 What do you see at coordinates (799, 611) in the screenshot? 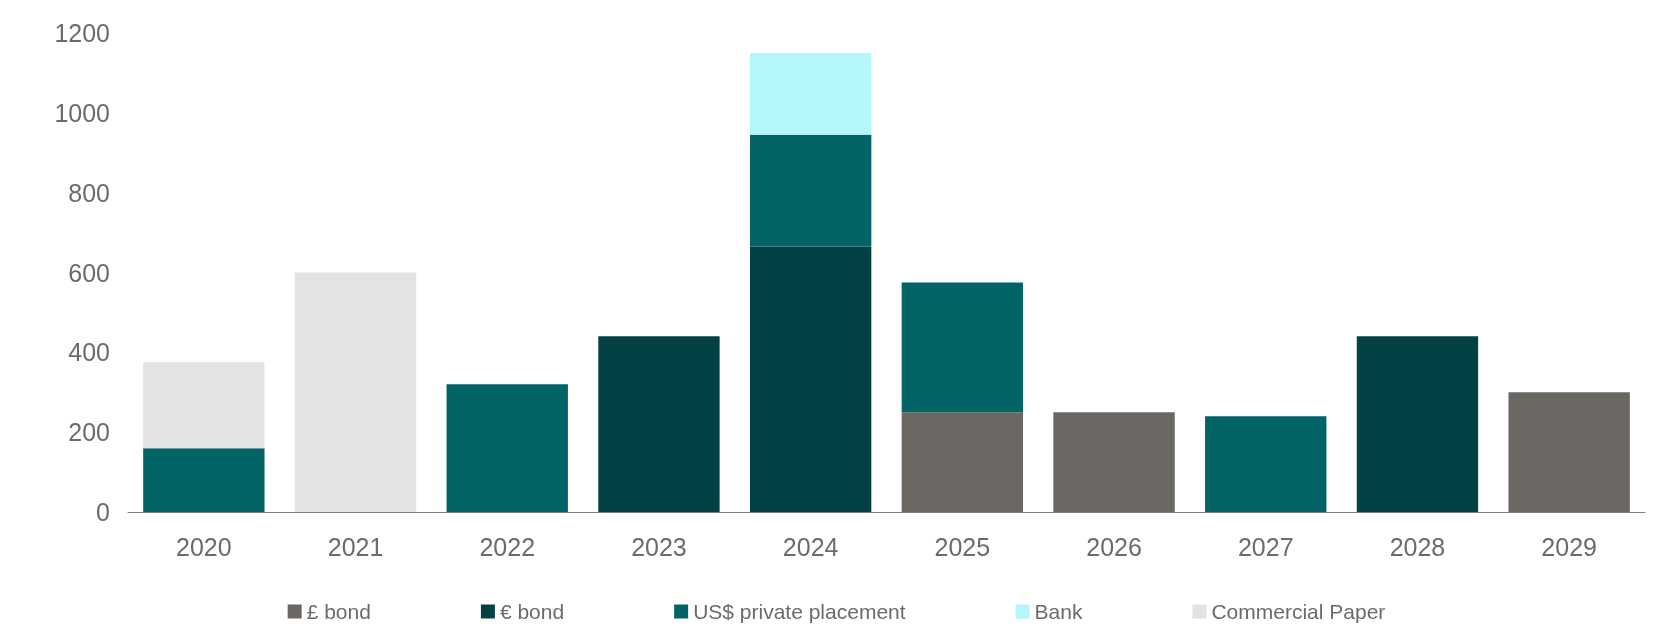
I see `legend-label: US$ private placement` at bounding box center [799, 611].